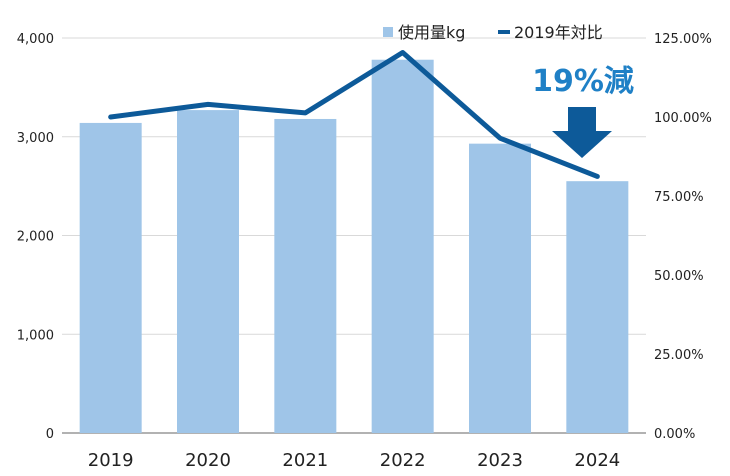  Describe the element at coordinates (35, 39) in the screenshot. I see `y-left-tick-label: 4,000` at that location.